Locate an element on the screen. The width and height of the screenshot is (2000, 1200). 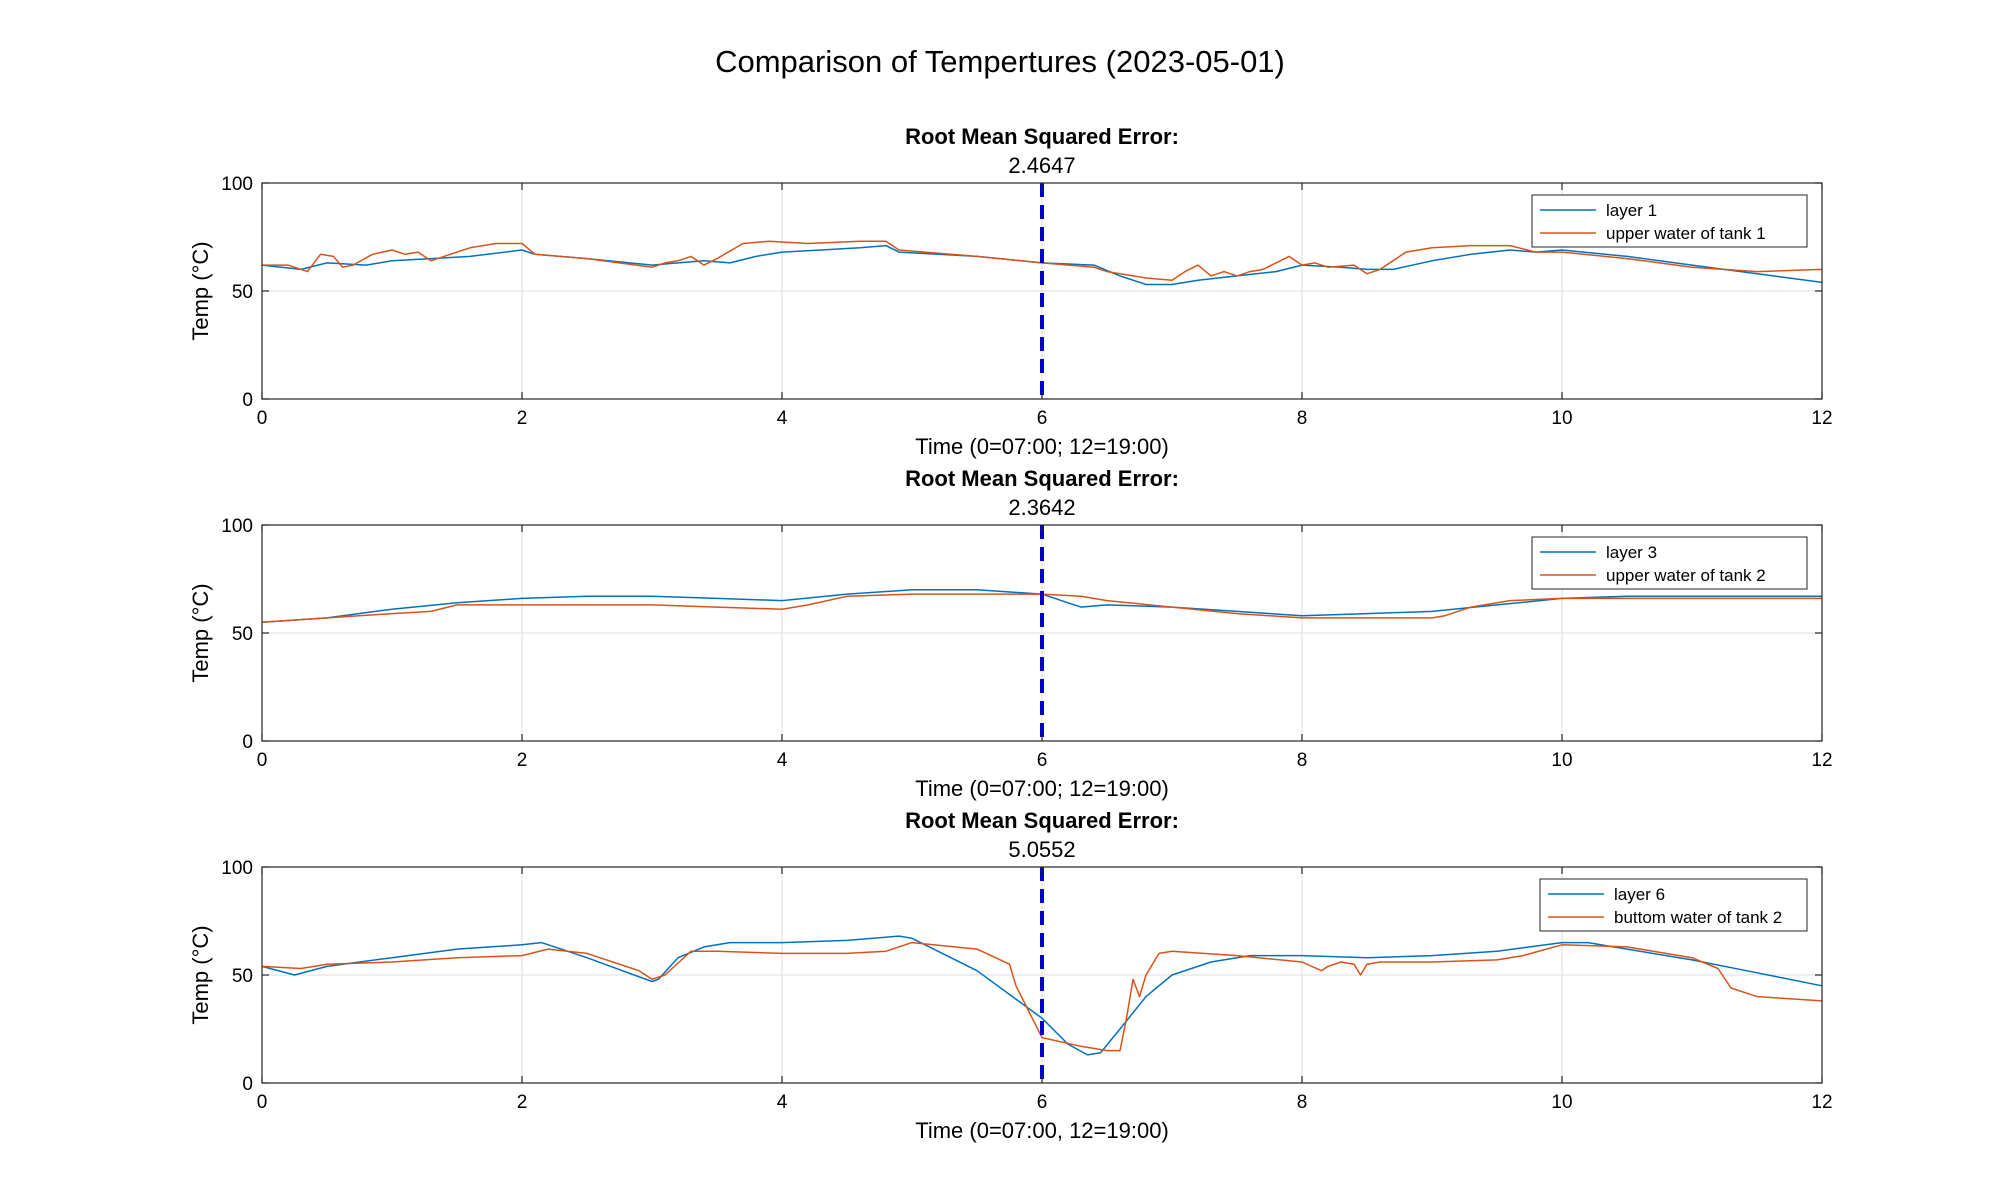
legend-entry-1: layer 6 is located at coordinates (1639, 894).